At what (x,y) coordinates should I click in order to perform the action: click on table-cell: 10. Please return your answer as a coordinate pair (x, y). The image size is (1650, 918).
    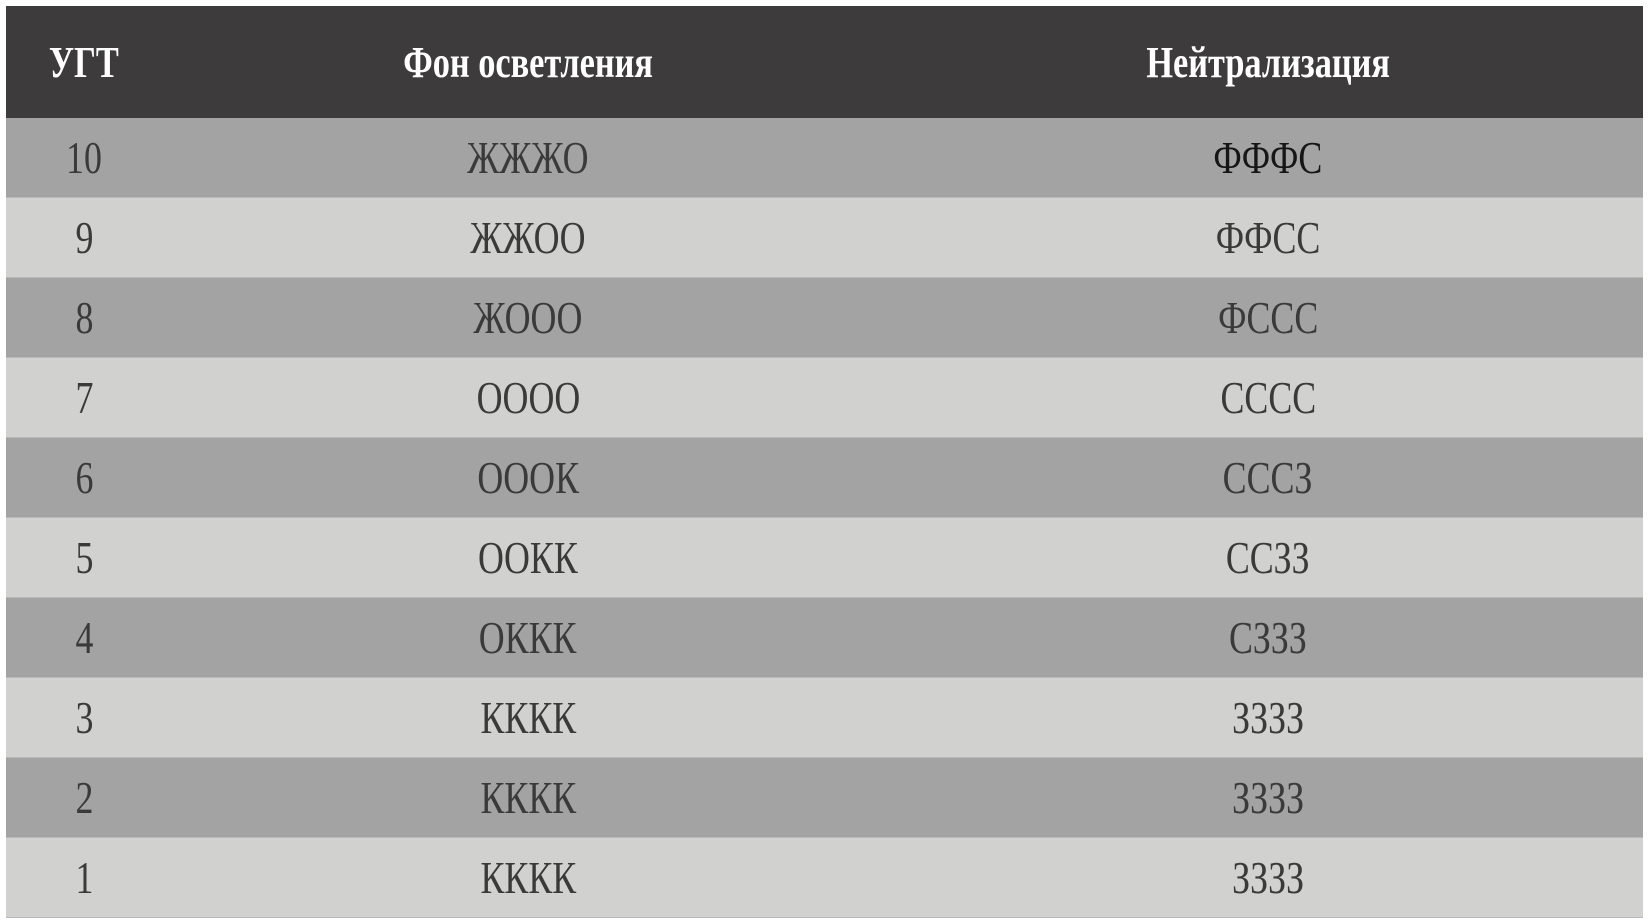
    Looking at the image, I should click on (142, 157).